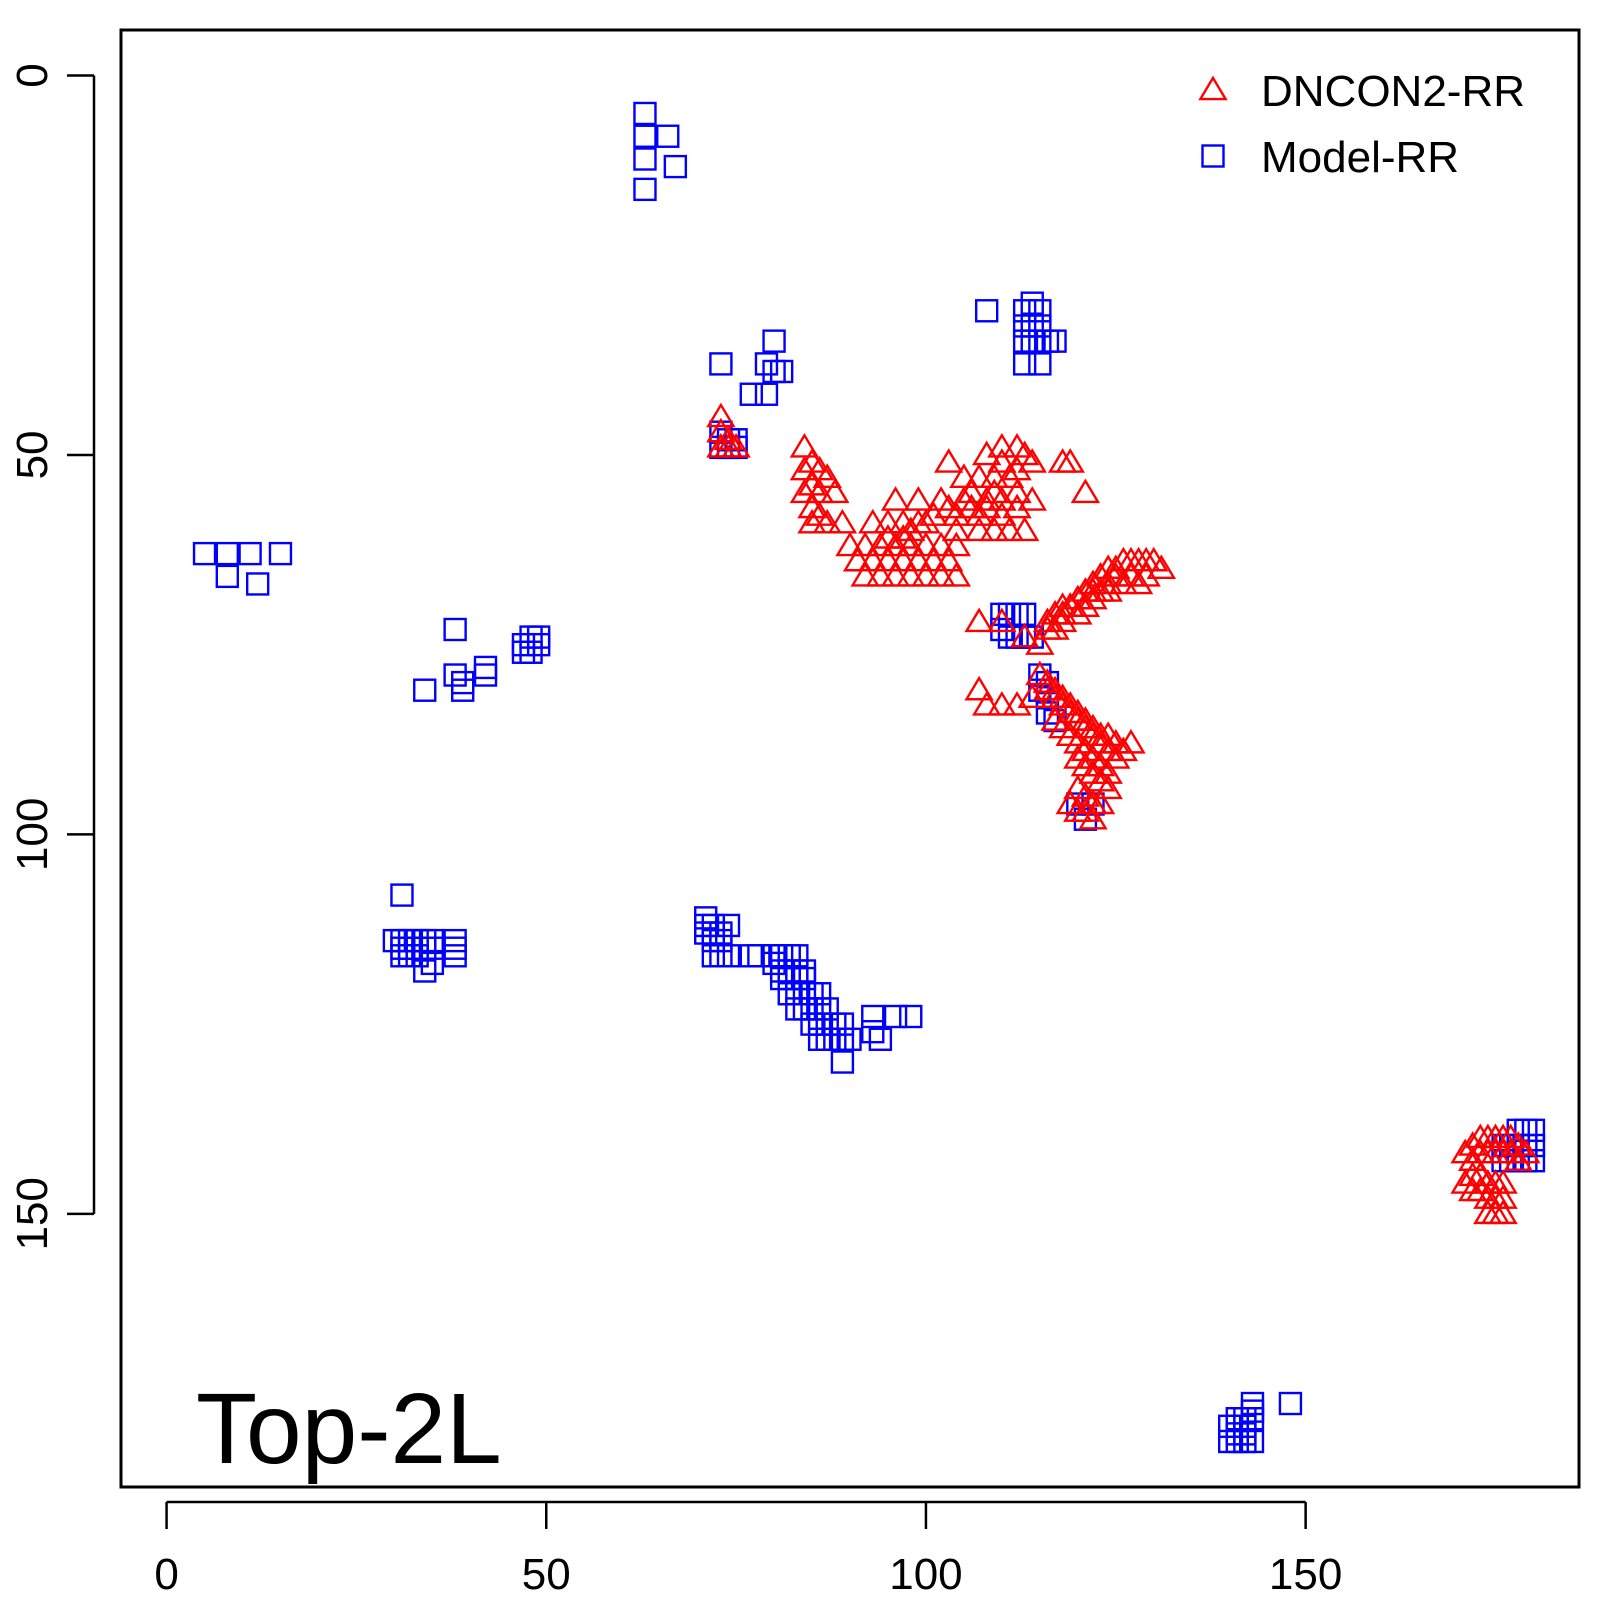 This screenshot has height=1600, width=1600. What do you see at coordinates (349, 1429) in the screenshot?
I see `chart-annotation: Top-2L` at bounding box center [349, 1429].